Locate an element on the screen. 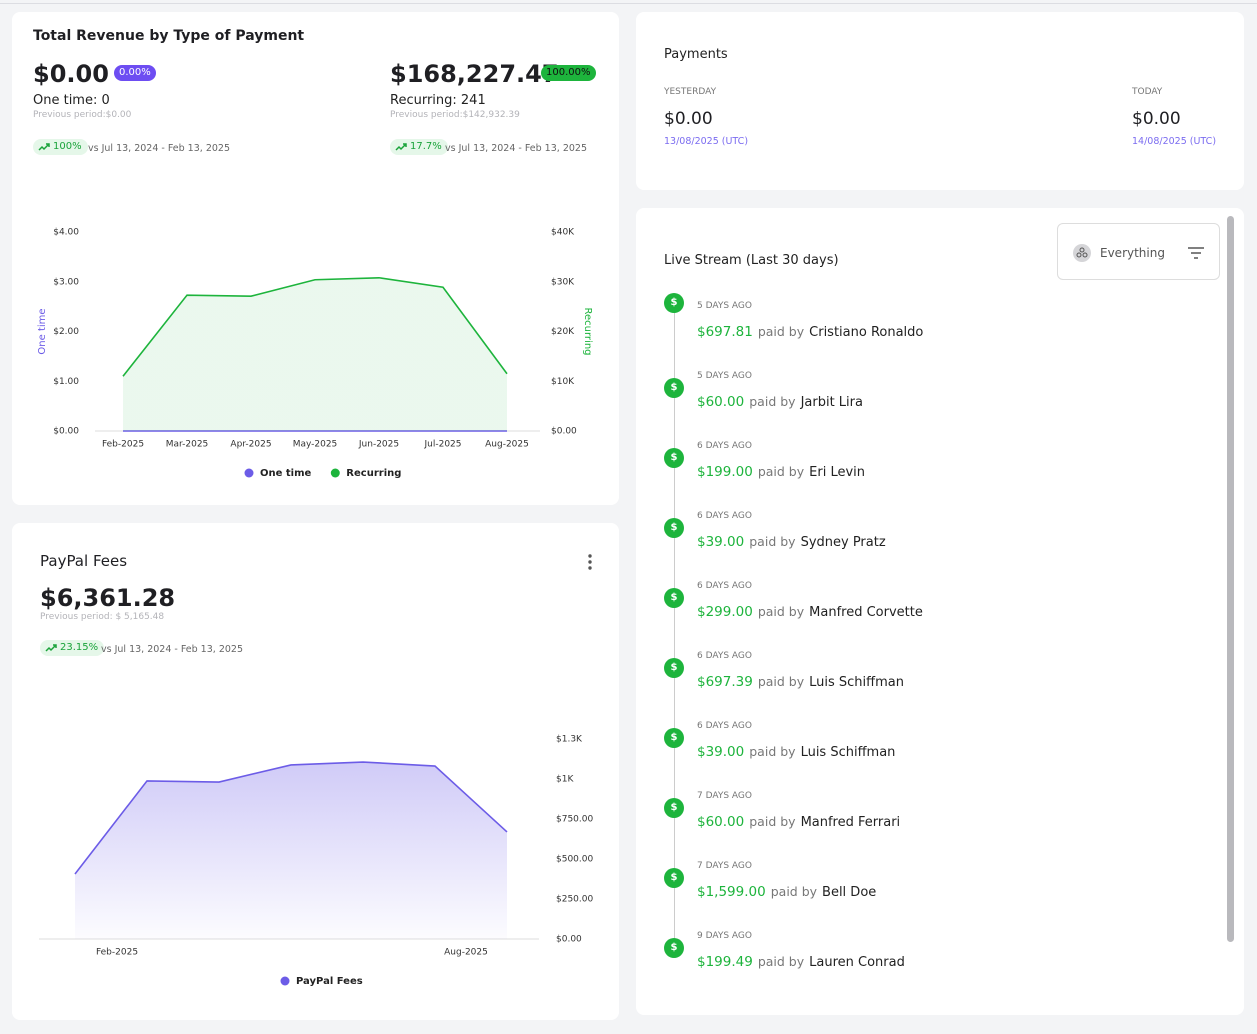  stream-row: $697.39 paid by Luis Schiffman is located at coordinates (800, 682).